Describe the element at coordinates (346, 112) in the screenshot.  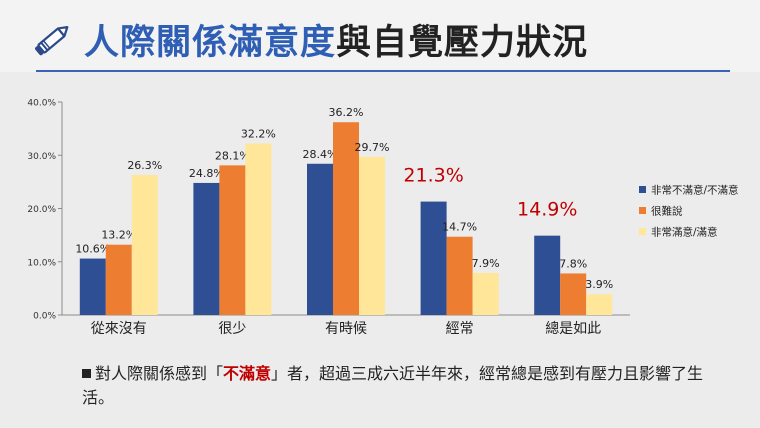
I see `data-label: 36.2%` at that location.